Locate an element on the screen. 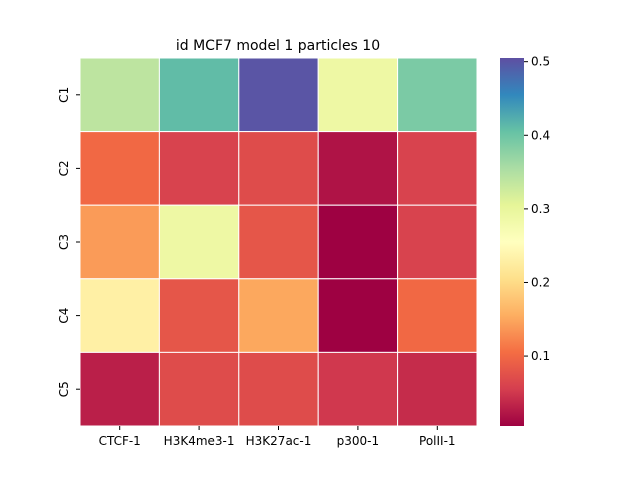 This screenshot has width=640, height=484. x-axis: CTCF-1 H3K4me3-1 H3K27ac-1 p300-1 PolII-1 is located at coordinates (277, 437).